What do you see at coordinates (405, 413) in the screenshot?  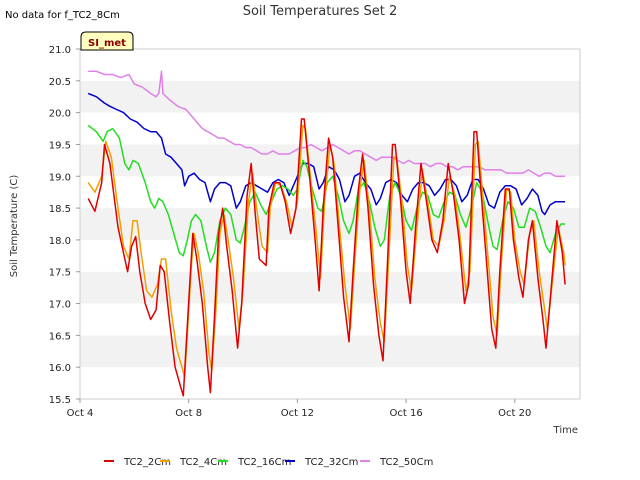 I see `x-tick-label: Oct 16` at bounding box center [405, 413].